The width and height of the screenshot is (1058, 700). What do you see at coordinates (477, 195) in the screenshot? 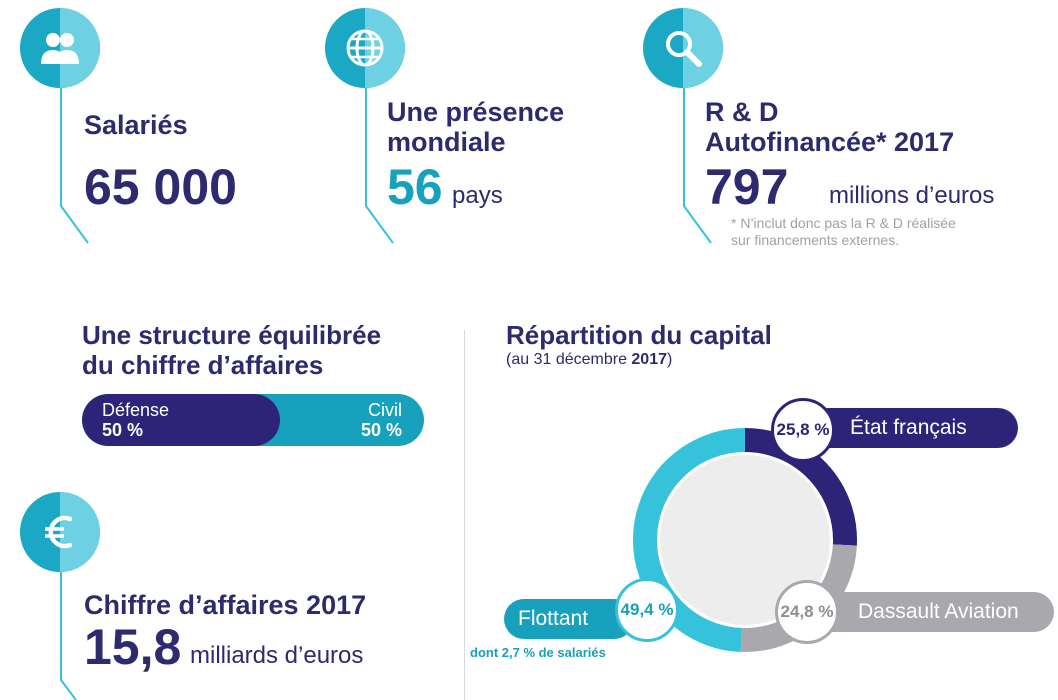
I see `presence-unit: pays` at bounding box center [477, 195].